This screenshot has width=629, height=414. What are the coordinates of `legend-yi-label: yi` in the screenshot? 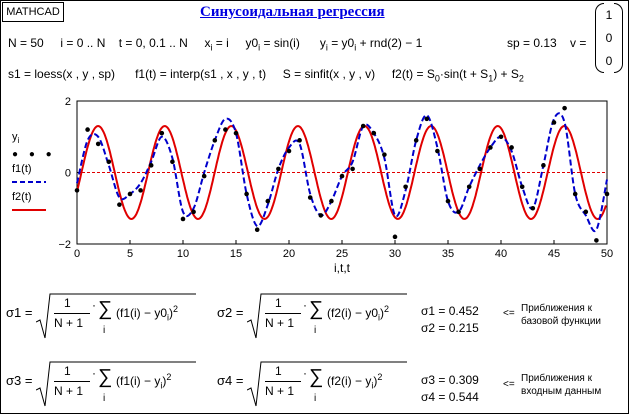 It's located at (16, 138).